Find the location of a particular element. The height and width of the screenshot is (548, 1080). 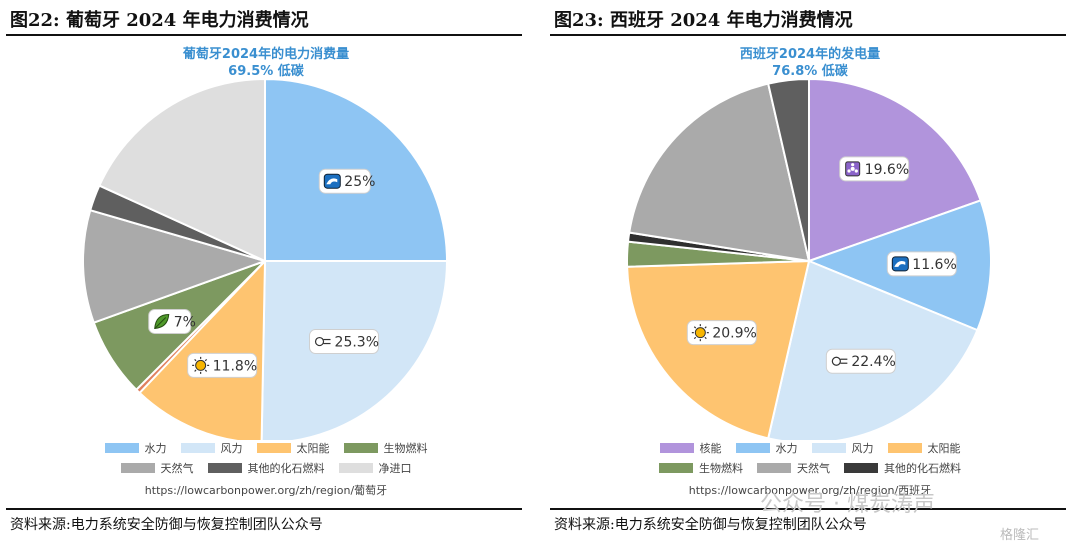

data-label-text: 11.8% is located at coordinates (235, 366).